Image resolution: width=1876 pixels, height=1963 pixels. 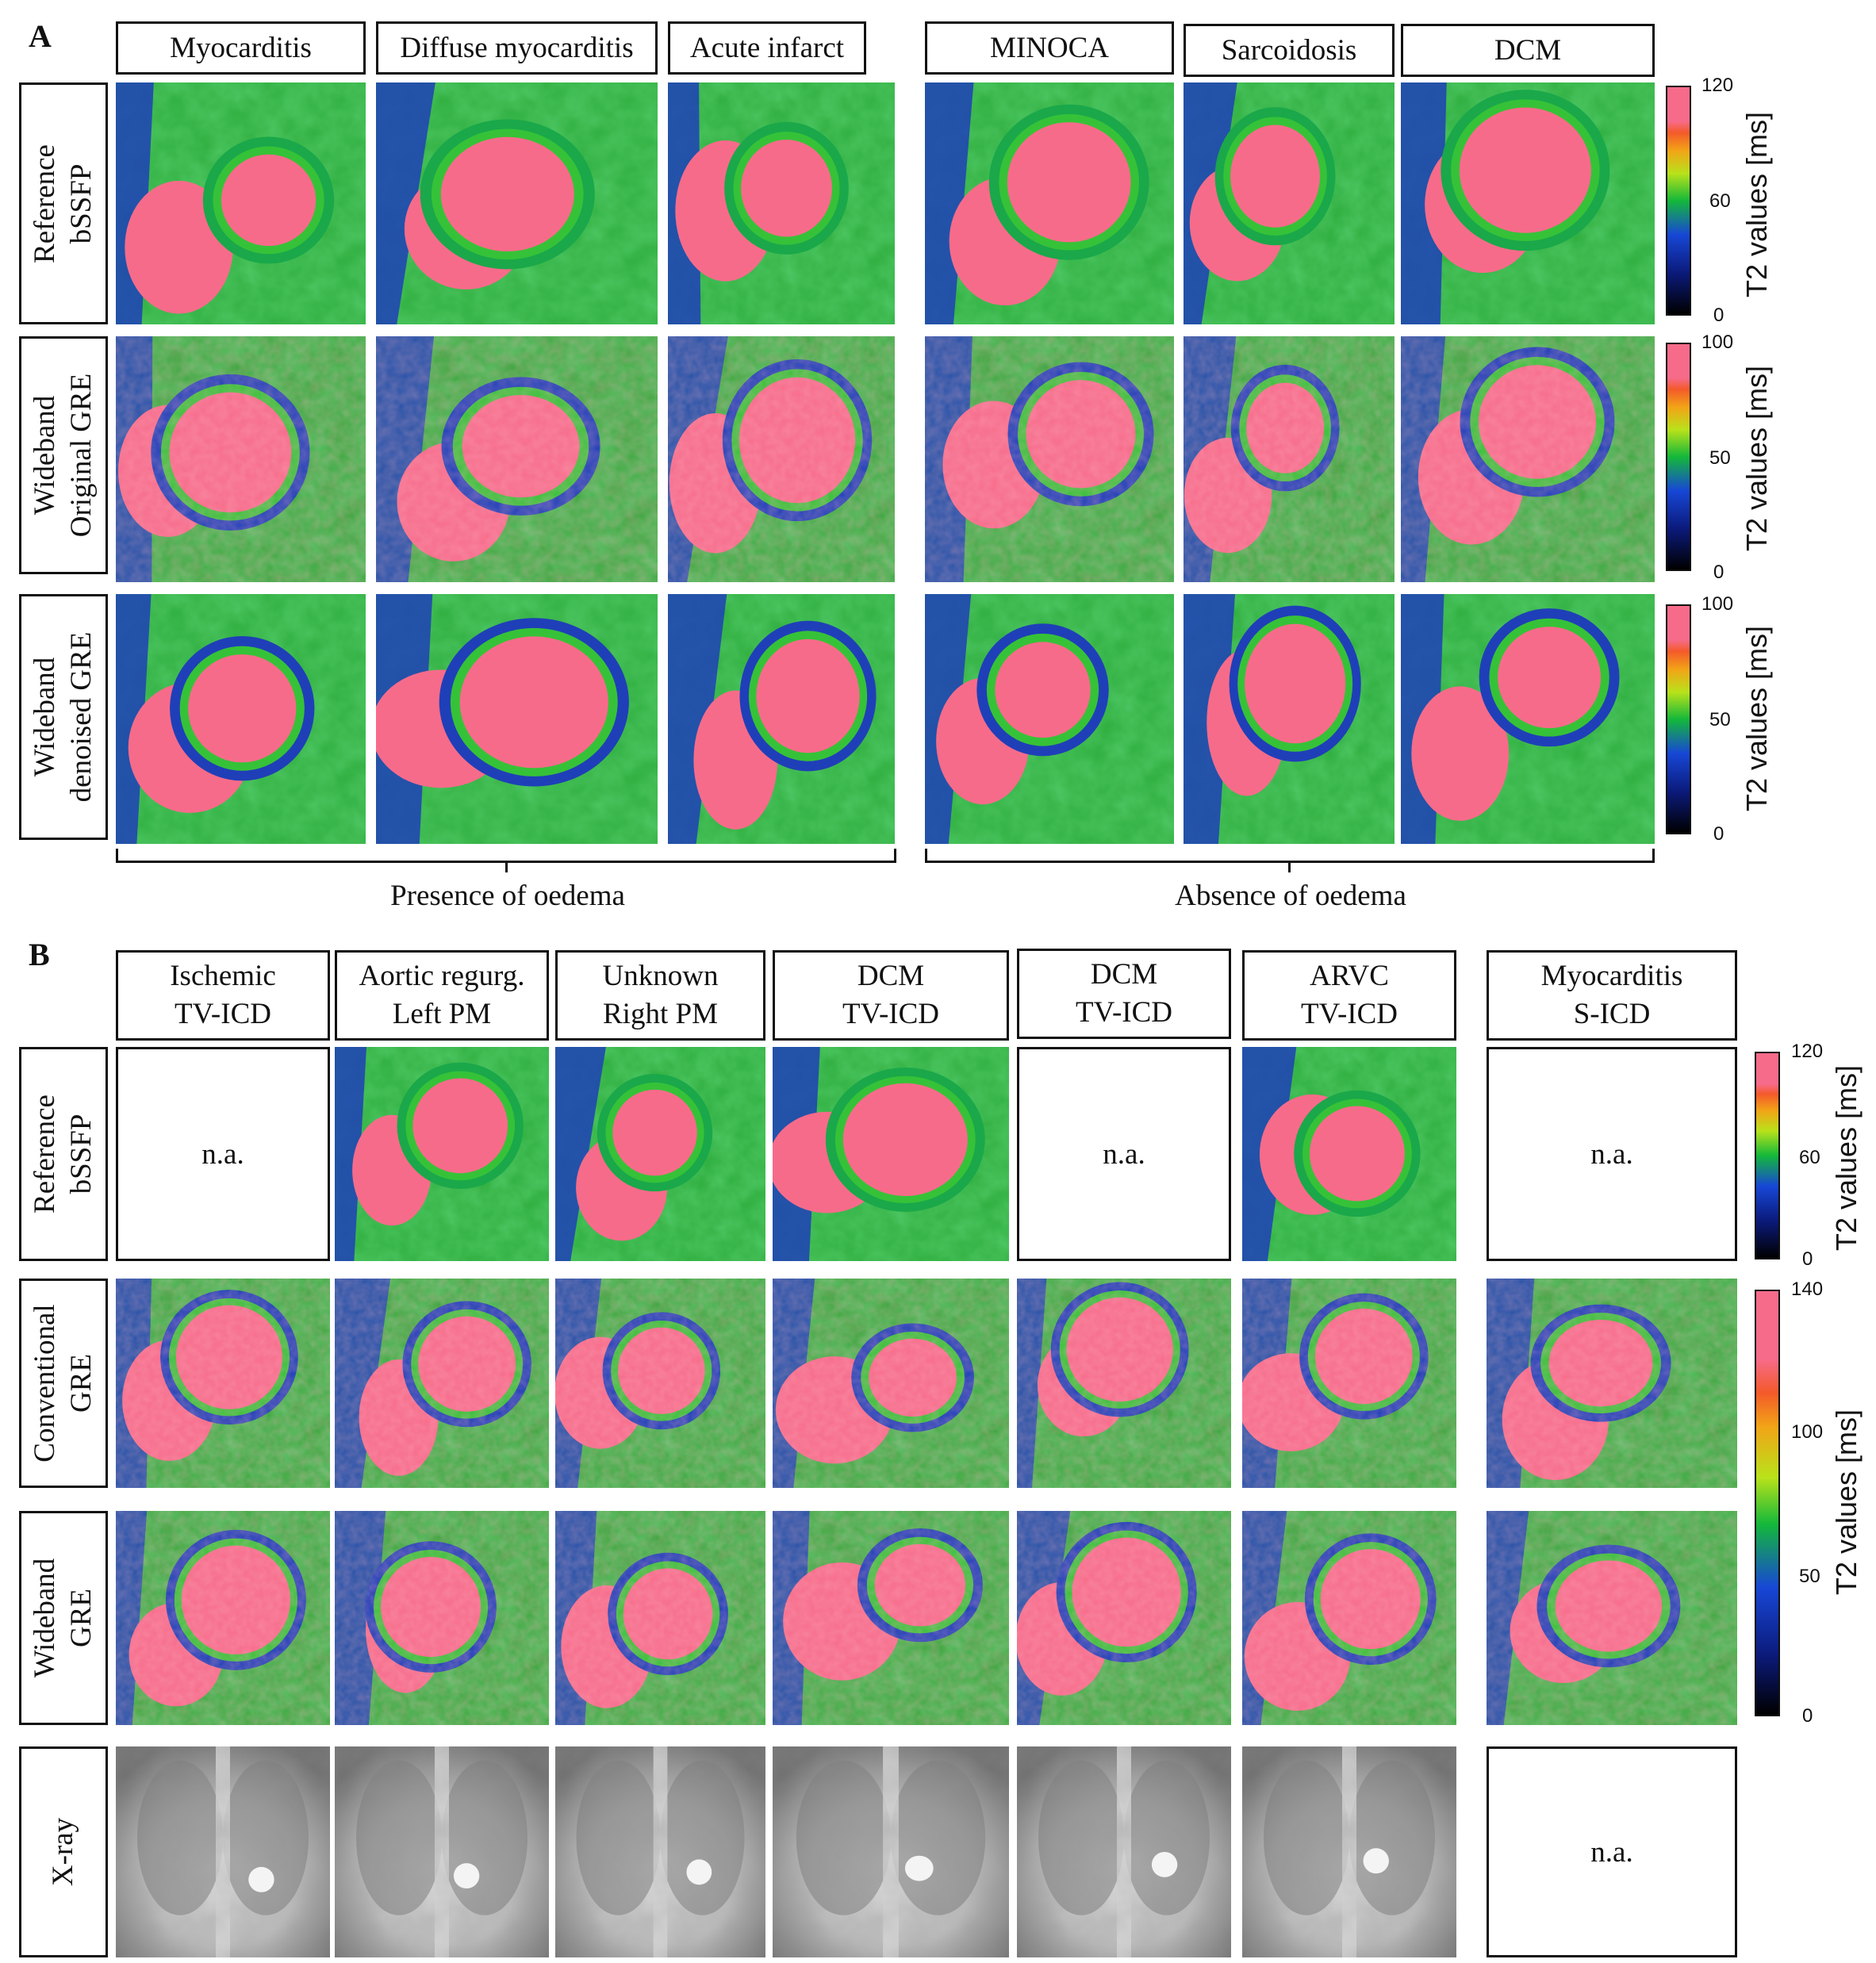 I want to click on panel-b-colorbar-gre, so click(x=1767, y=1503).